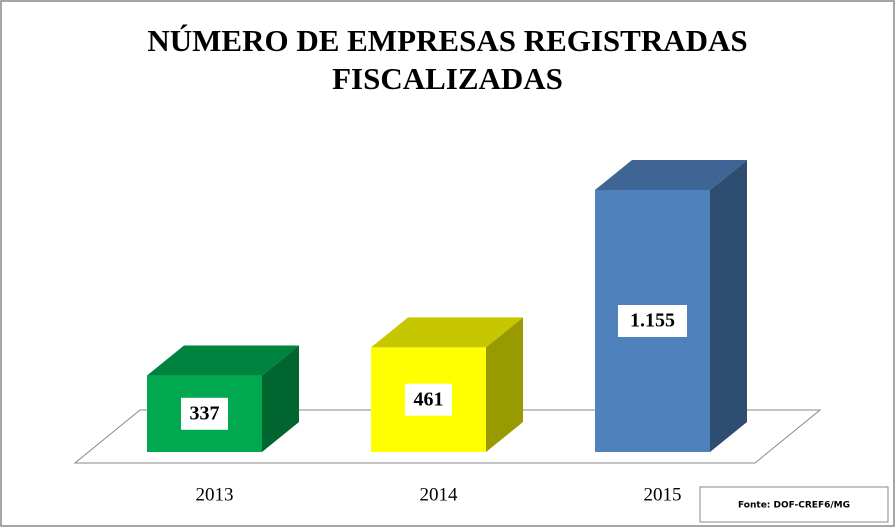 The height and width of the screenshot is (527, 895). I want to click on x-tick-label: 2014, so click(439, 494).